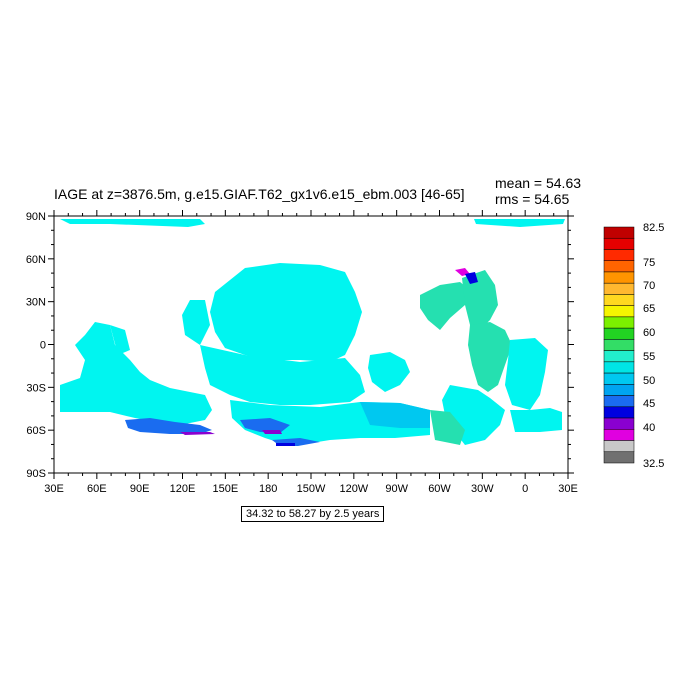 This screenshot has width=700, height=700. Describe the element at coordinates (389, 372) in the screenshot. I see `ocean-region-pacific-east` at that location.